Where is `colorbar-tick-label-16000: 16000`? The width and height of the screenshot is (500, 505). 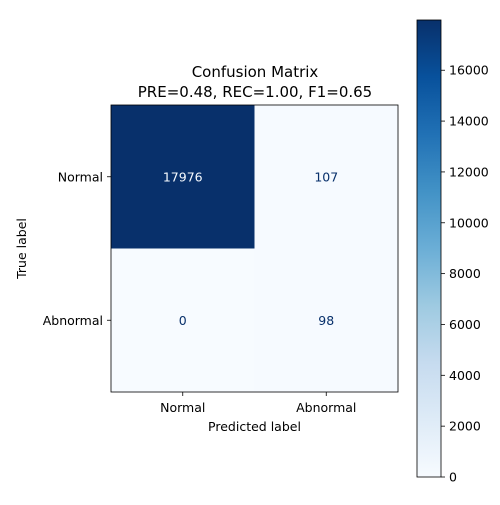 colorbar-tick-label-16000: 16000 is located at coordinates (469, 70).